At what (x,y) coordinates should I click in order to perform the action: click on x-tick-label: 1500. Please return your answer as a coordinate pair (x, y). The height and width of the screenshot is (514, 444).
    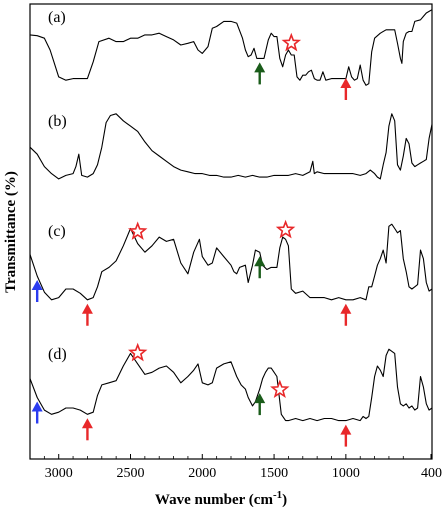
    Looking at the image, I should click on (274, 473).